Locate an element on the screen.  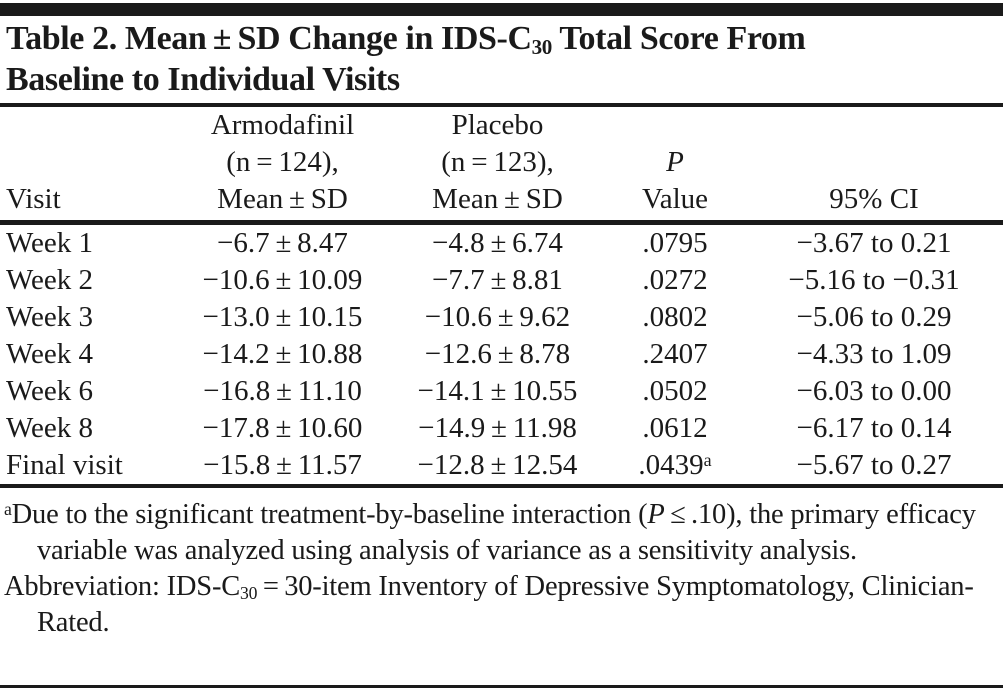
p-value-cell: .0439a is located at coordinates (675, 466).